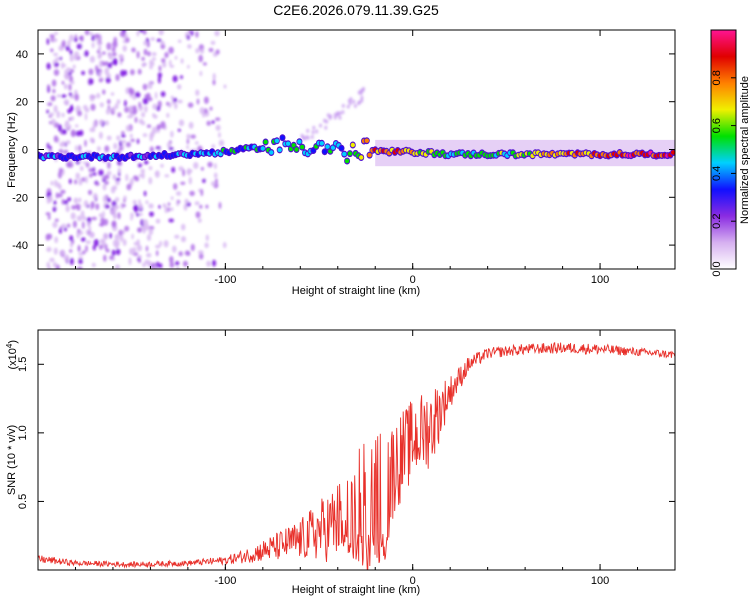 This screenshot has height=600, width=750. What do you see at coordinates (356, 10) in the screenshot?
I see `chart-title: C2E6.2026.079.11.39.G25` at bounding box center [356, 10].